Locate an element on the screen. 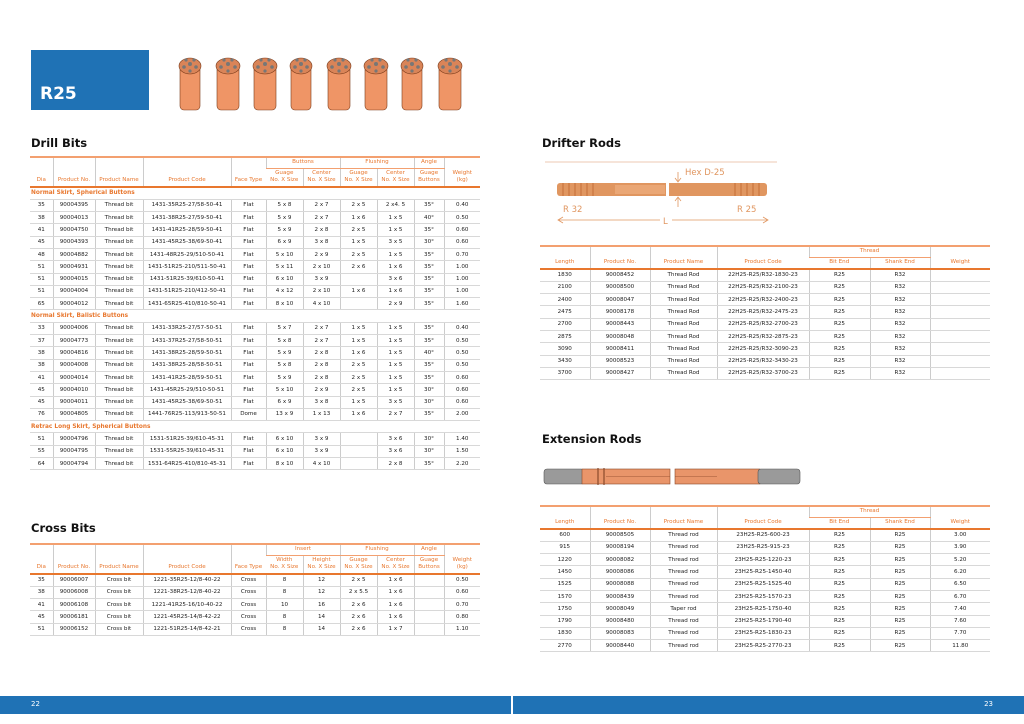  table-cell: 14 is located at coordinates (321, 629).